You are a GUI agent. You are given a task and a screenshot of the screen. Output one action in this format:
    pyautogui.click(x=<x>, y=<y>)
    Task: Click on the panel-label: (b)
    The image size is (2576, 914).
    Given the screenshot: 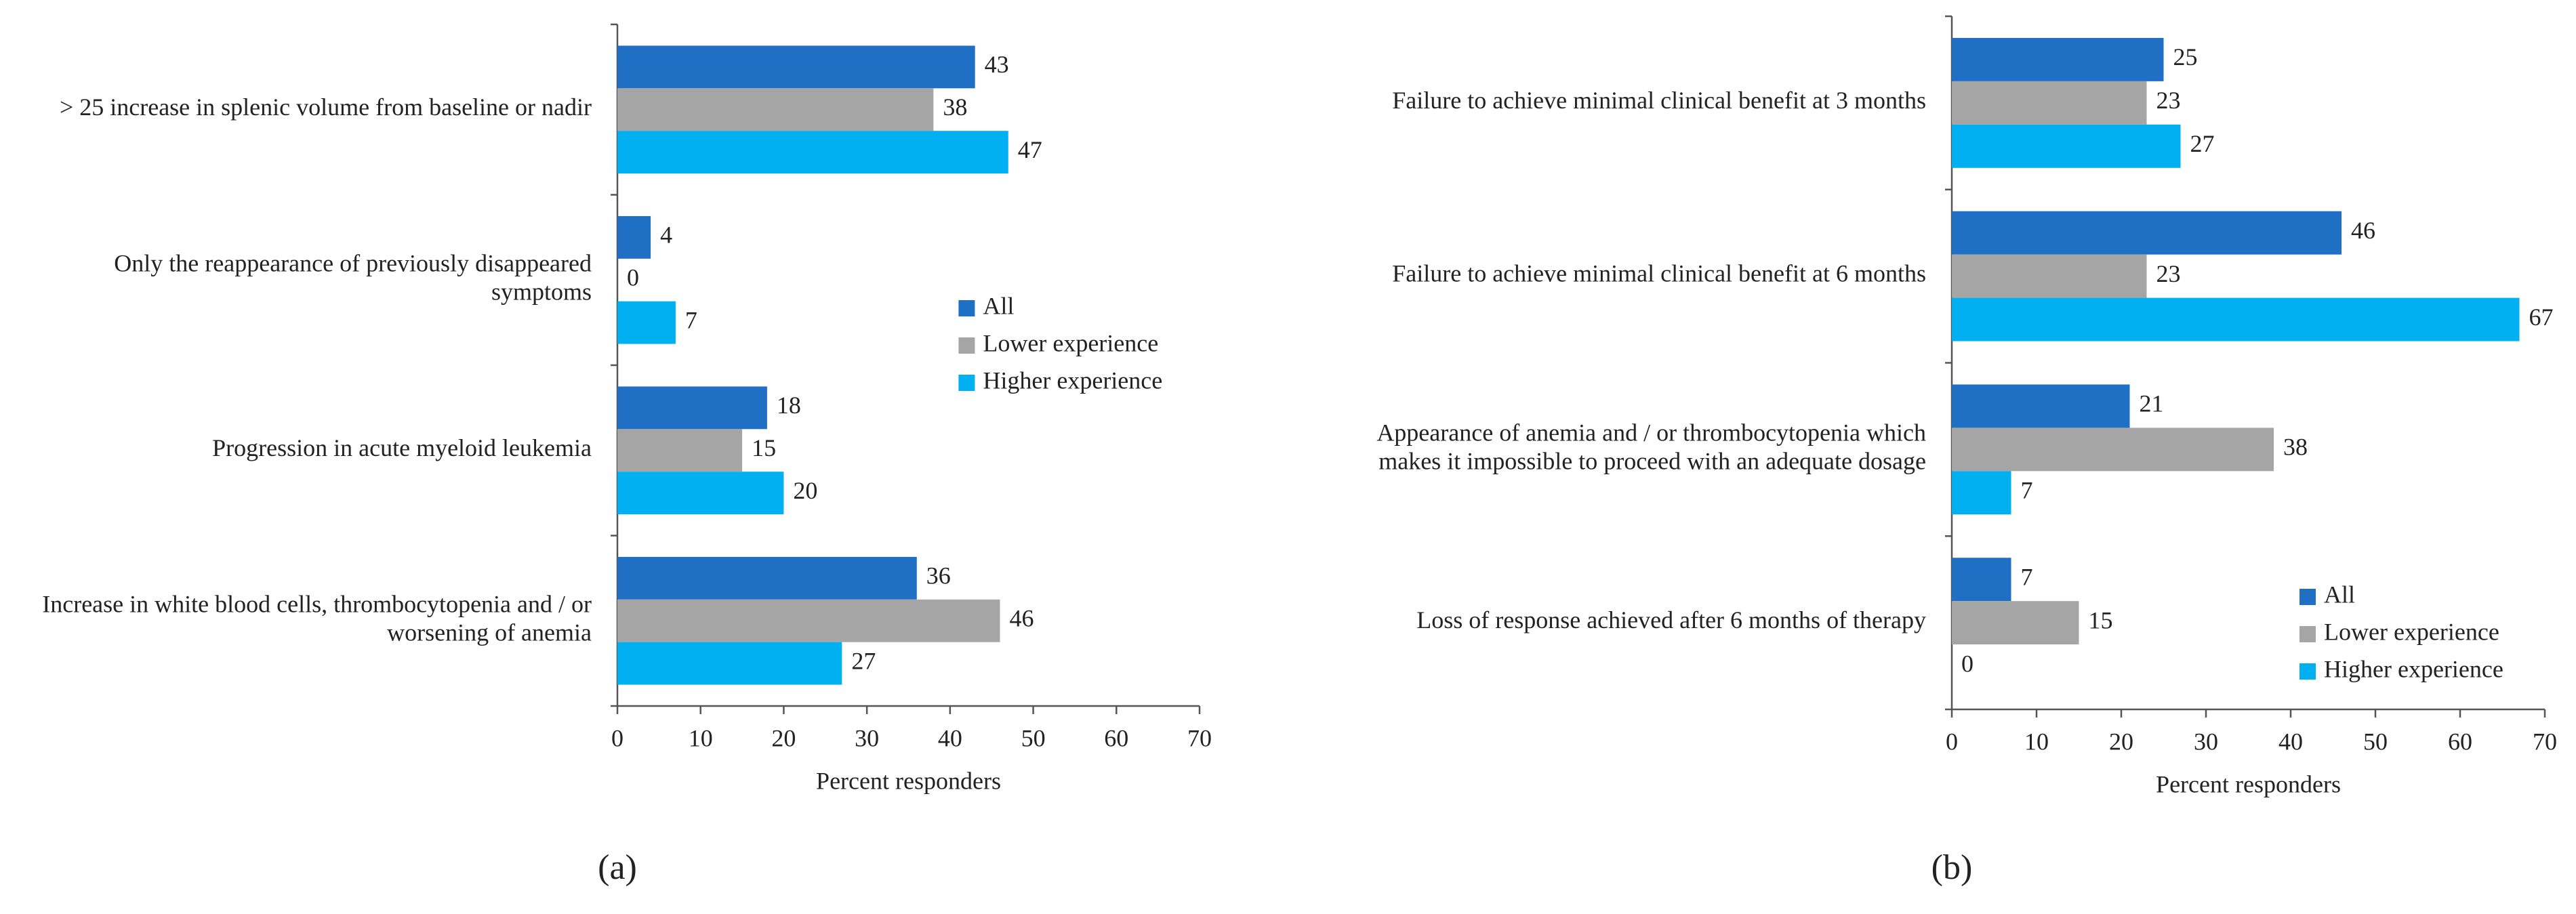 What is the action you would take?
    pyautogui.click(x=1952, y=867)
    